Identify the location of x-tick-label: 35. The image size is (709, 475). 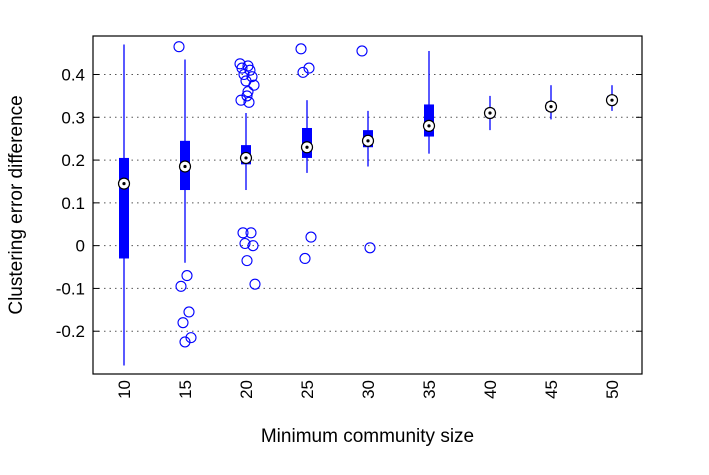
(429, 389).